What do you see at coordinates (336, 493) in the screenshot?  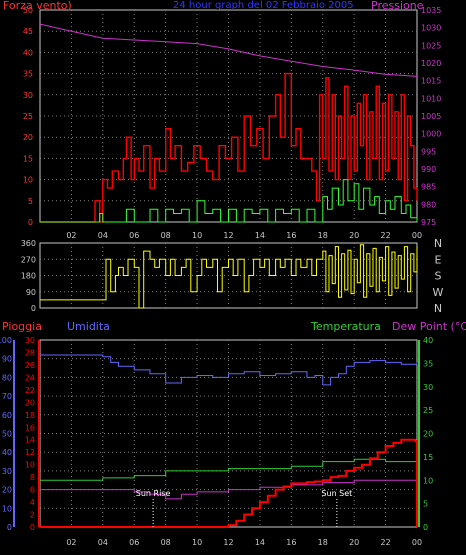 I see `sun-marker-label: Sun Set` at bounding box center [336, 493].